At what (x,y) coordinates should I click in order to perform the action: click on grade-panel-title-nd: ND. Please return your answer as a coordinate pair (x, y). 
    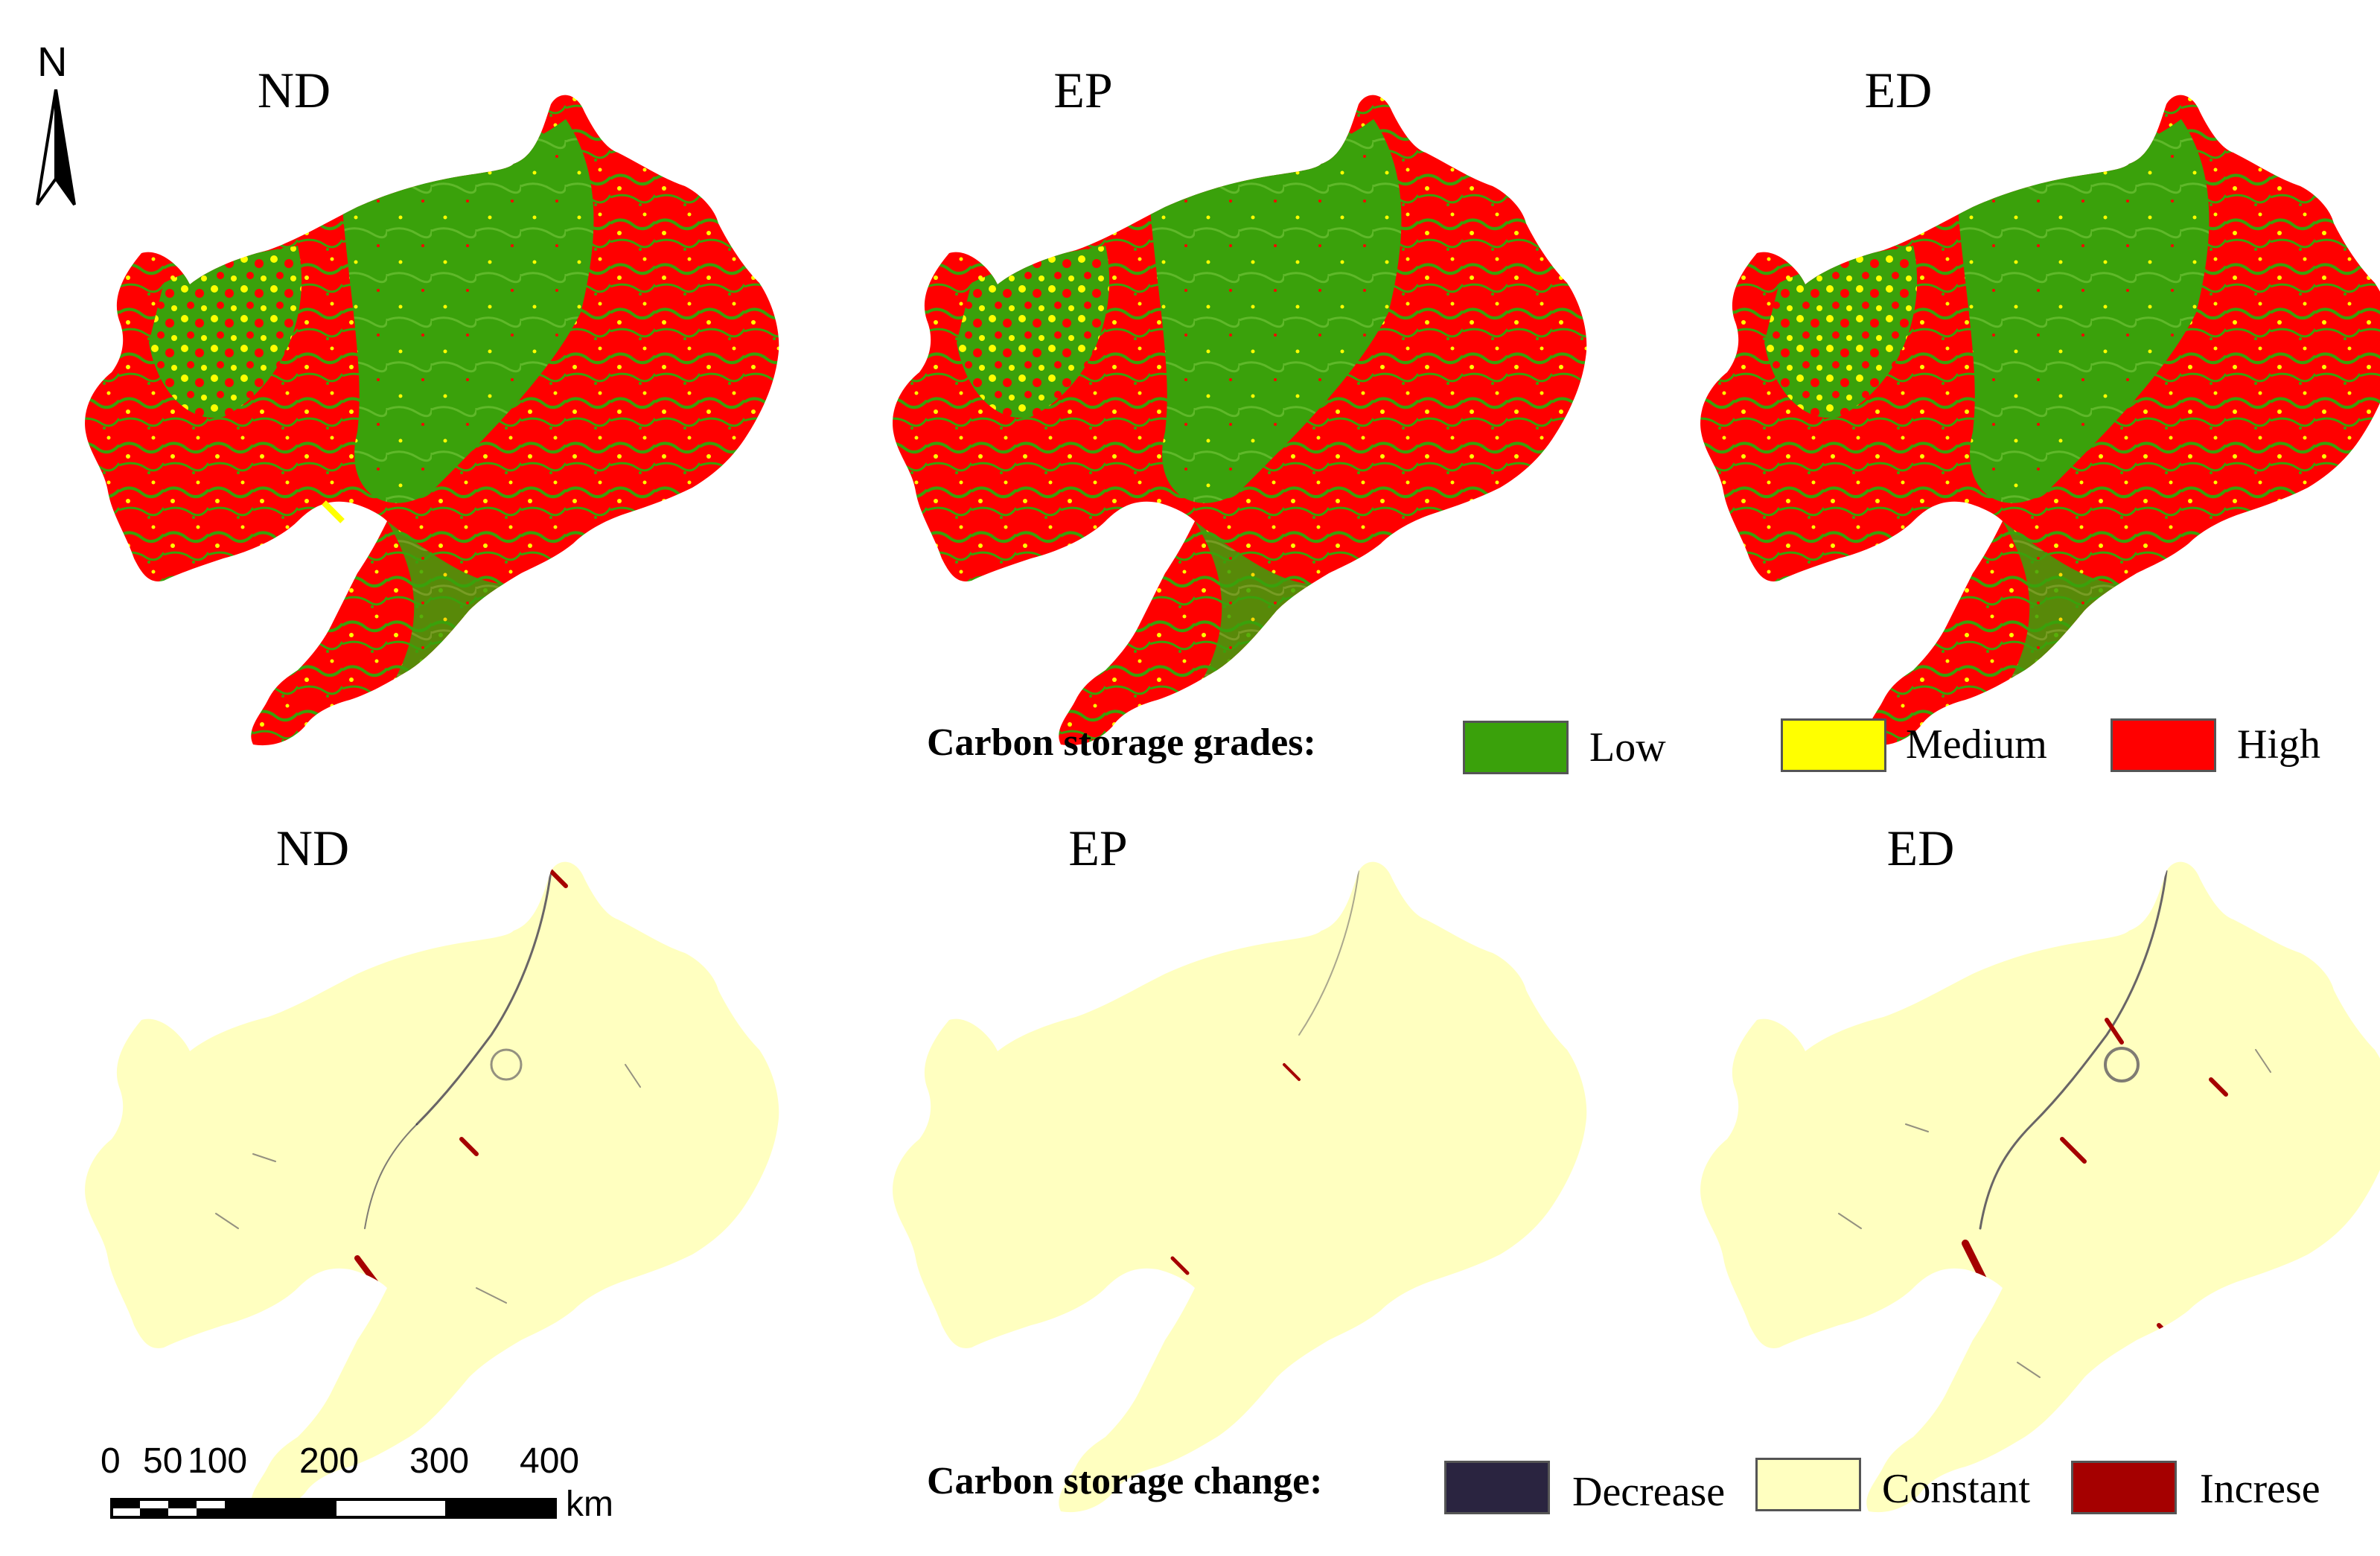
    Looking at the image, I should click on (294, 90).